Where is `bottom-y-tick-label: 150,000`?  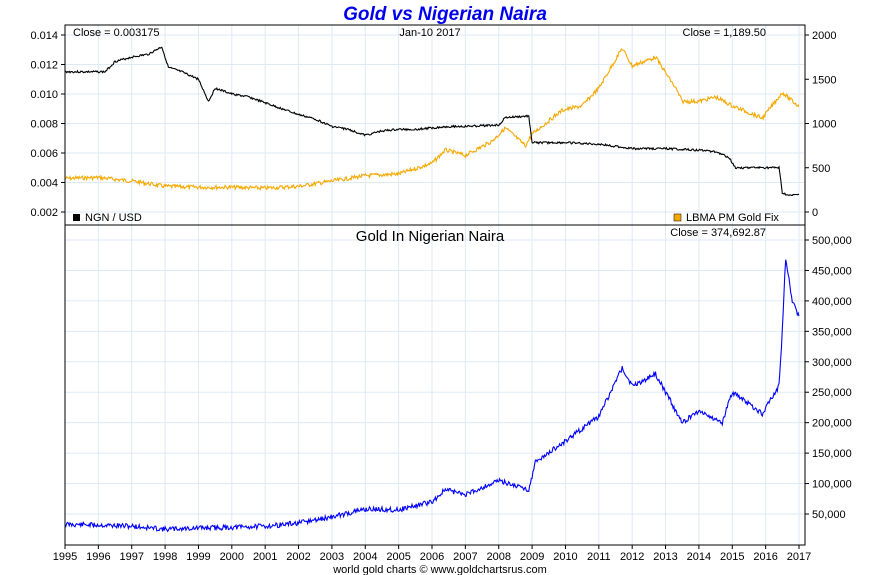 bottom-y-tick-label: 150,000 is located at coordinates (832, 454).